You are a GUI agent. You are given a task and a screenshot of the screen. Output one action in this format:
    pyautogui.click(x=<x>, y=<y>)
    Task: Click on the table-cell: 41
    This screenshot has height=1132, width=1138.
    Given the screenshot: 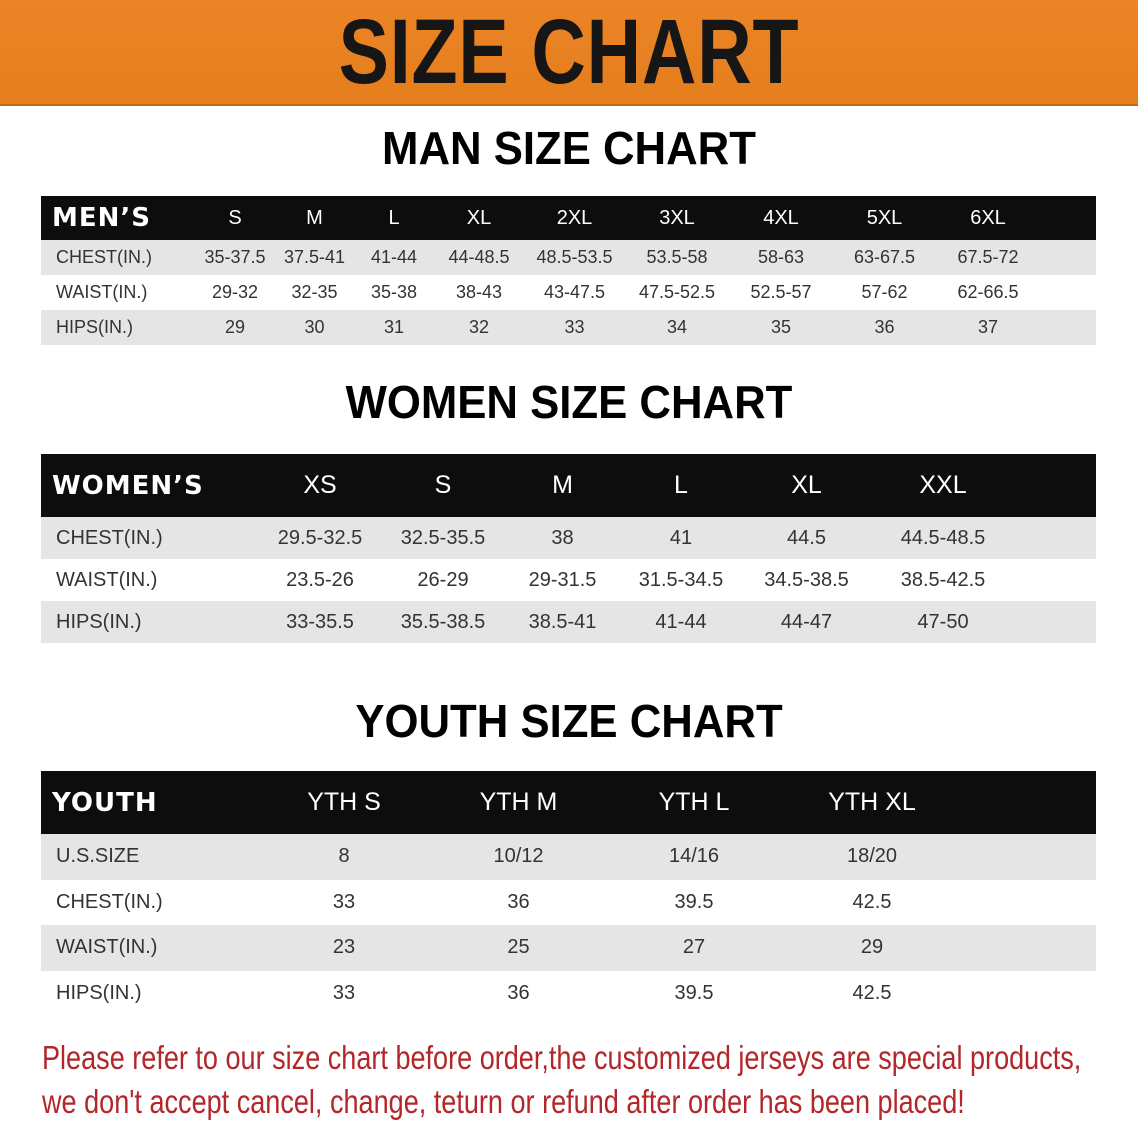 What is the action you would take?
    pyautogui.click(x=681, y=537)
    